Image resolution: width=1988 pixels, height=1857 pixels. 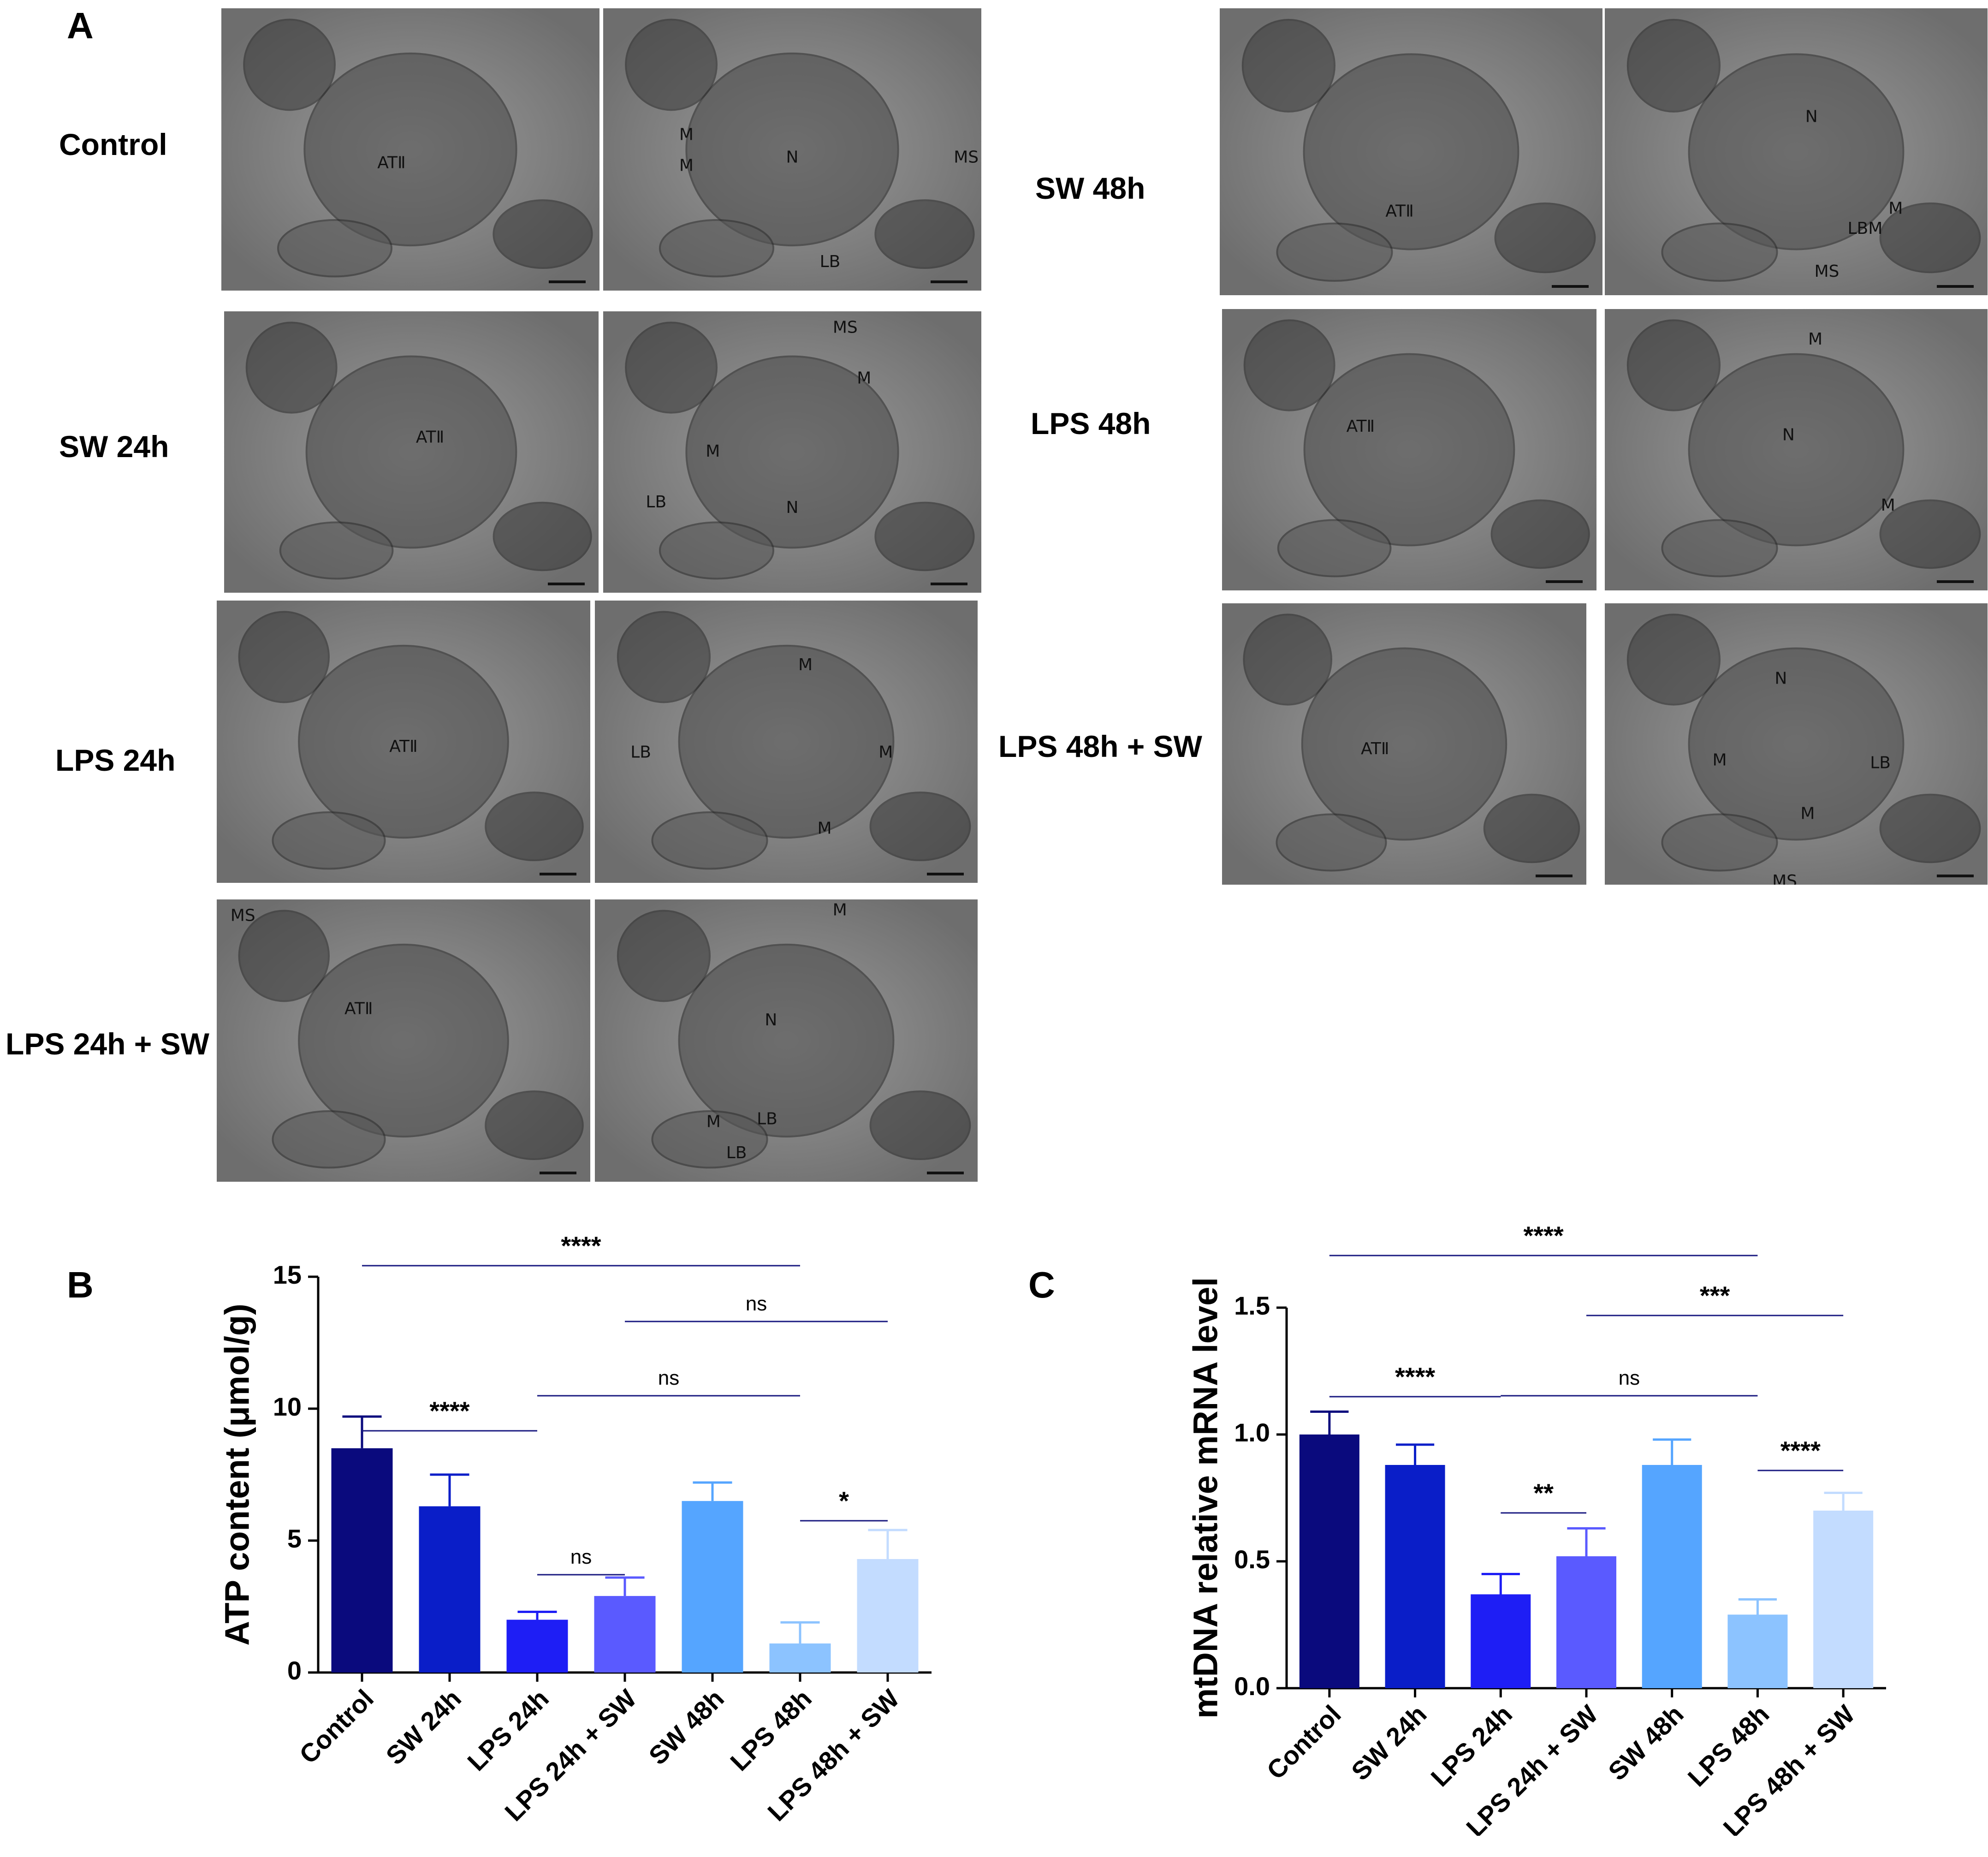 I want to click on panel-label-a: A, so click(x=80, y=25).